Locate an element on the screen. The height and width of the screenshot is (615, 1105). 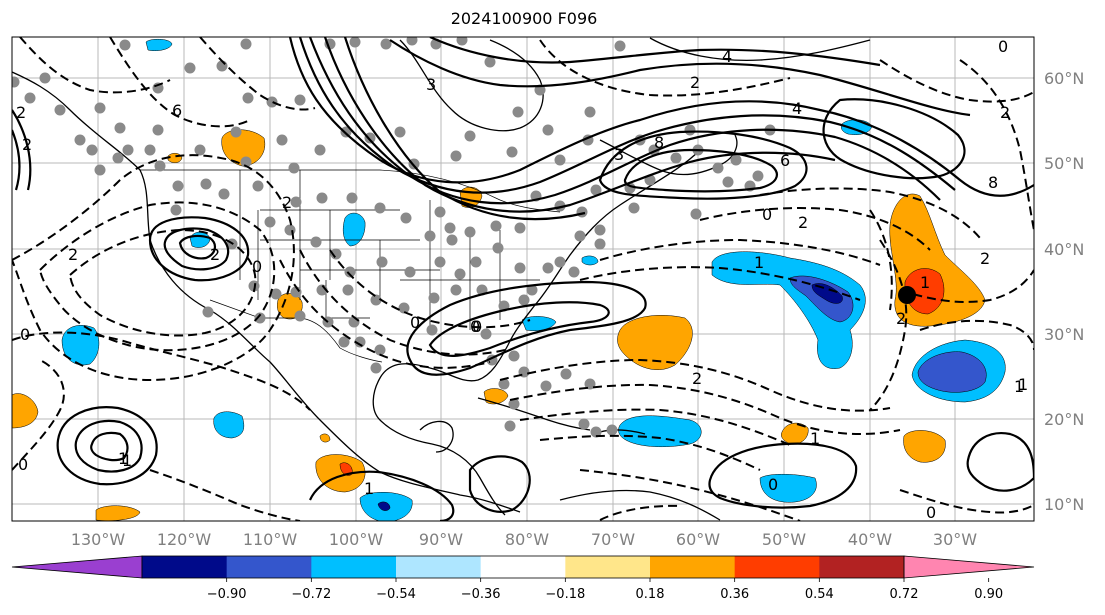
state-lines is located at coordinates (389, 250).